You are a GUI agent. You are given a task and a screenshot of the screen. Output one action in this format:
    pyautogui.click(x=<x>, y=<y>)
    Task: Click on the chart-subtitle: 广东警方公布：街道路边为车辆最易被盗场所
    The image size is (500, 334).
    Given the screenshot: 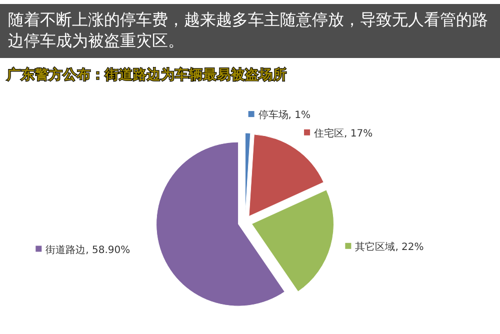 What is the action you would take?
    pyautogui.click(x=146, y=74)
    